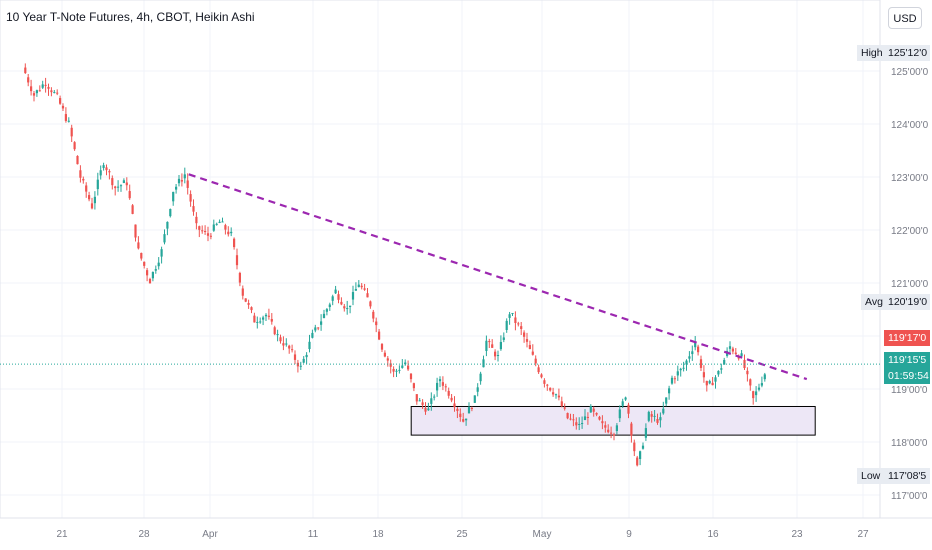 This screenshot has height=550, width=932. Describe the element at coordinates (872, 53) in the screenshot. I see `high-label: High` at that location.